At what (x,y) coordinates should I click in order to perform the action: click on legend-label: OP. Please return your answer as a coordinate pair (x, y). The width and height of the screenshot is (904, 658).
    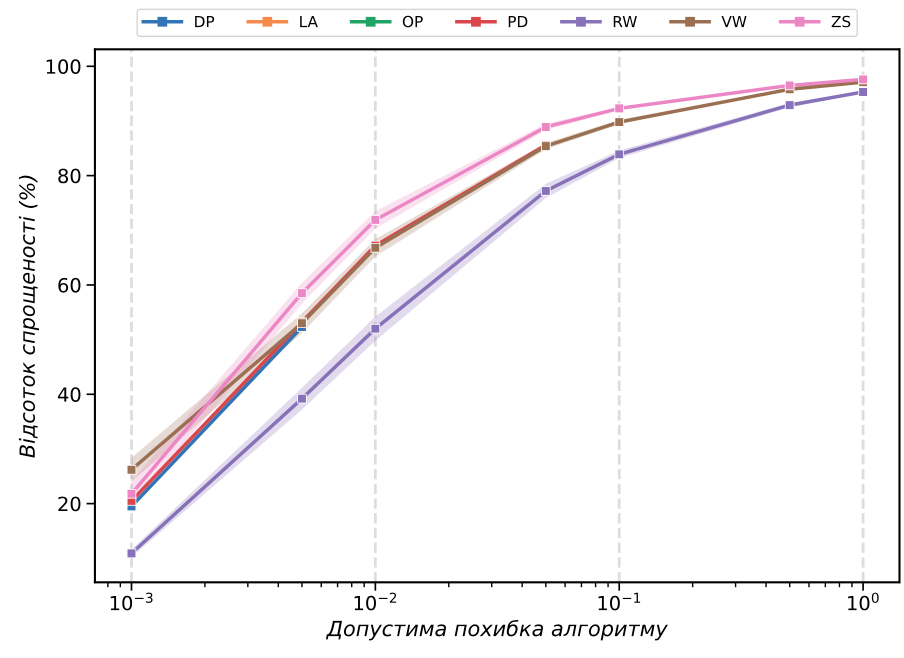
    Looking at the image, I should click on (412, 22).